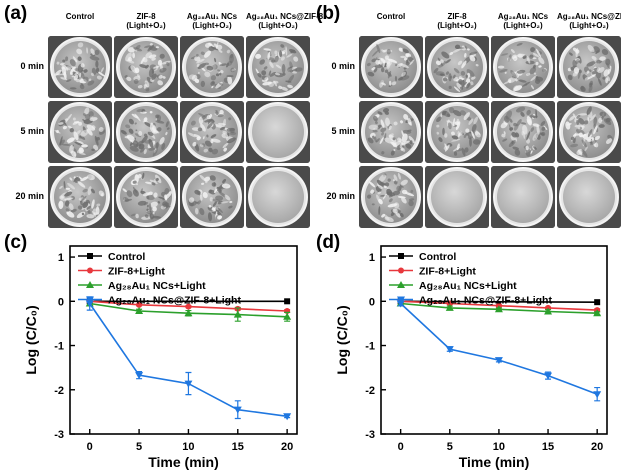  Describe the element at coordinates (16, 242) in the screenshot. I see `panel-letter-c: (c)` at that location.